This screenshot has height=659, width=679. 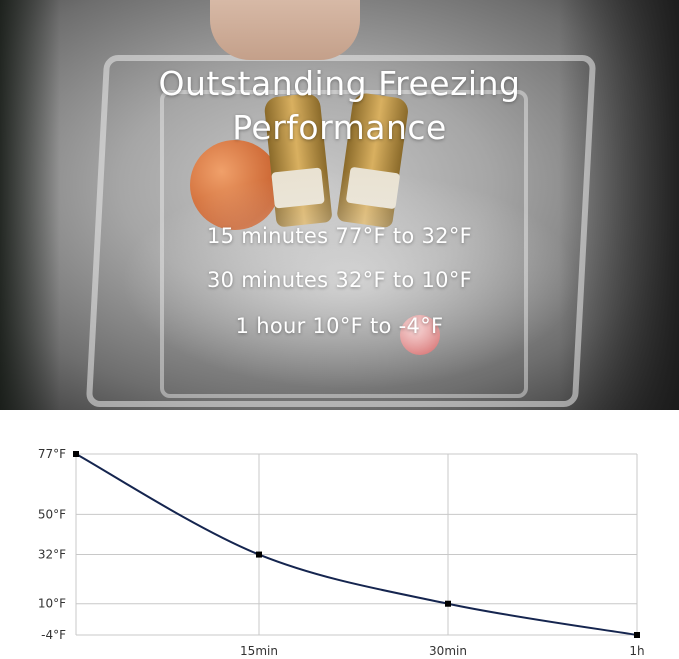 I want to click on hero-line-1h: 1 hour 10°F to -4°F, so click(x=339, y=326).